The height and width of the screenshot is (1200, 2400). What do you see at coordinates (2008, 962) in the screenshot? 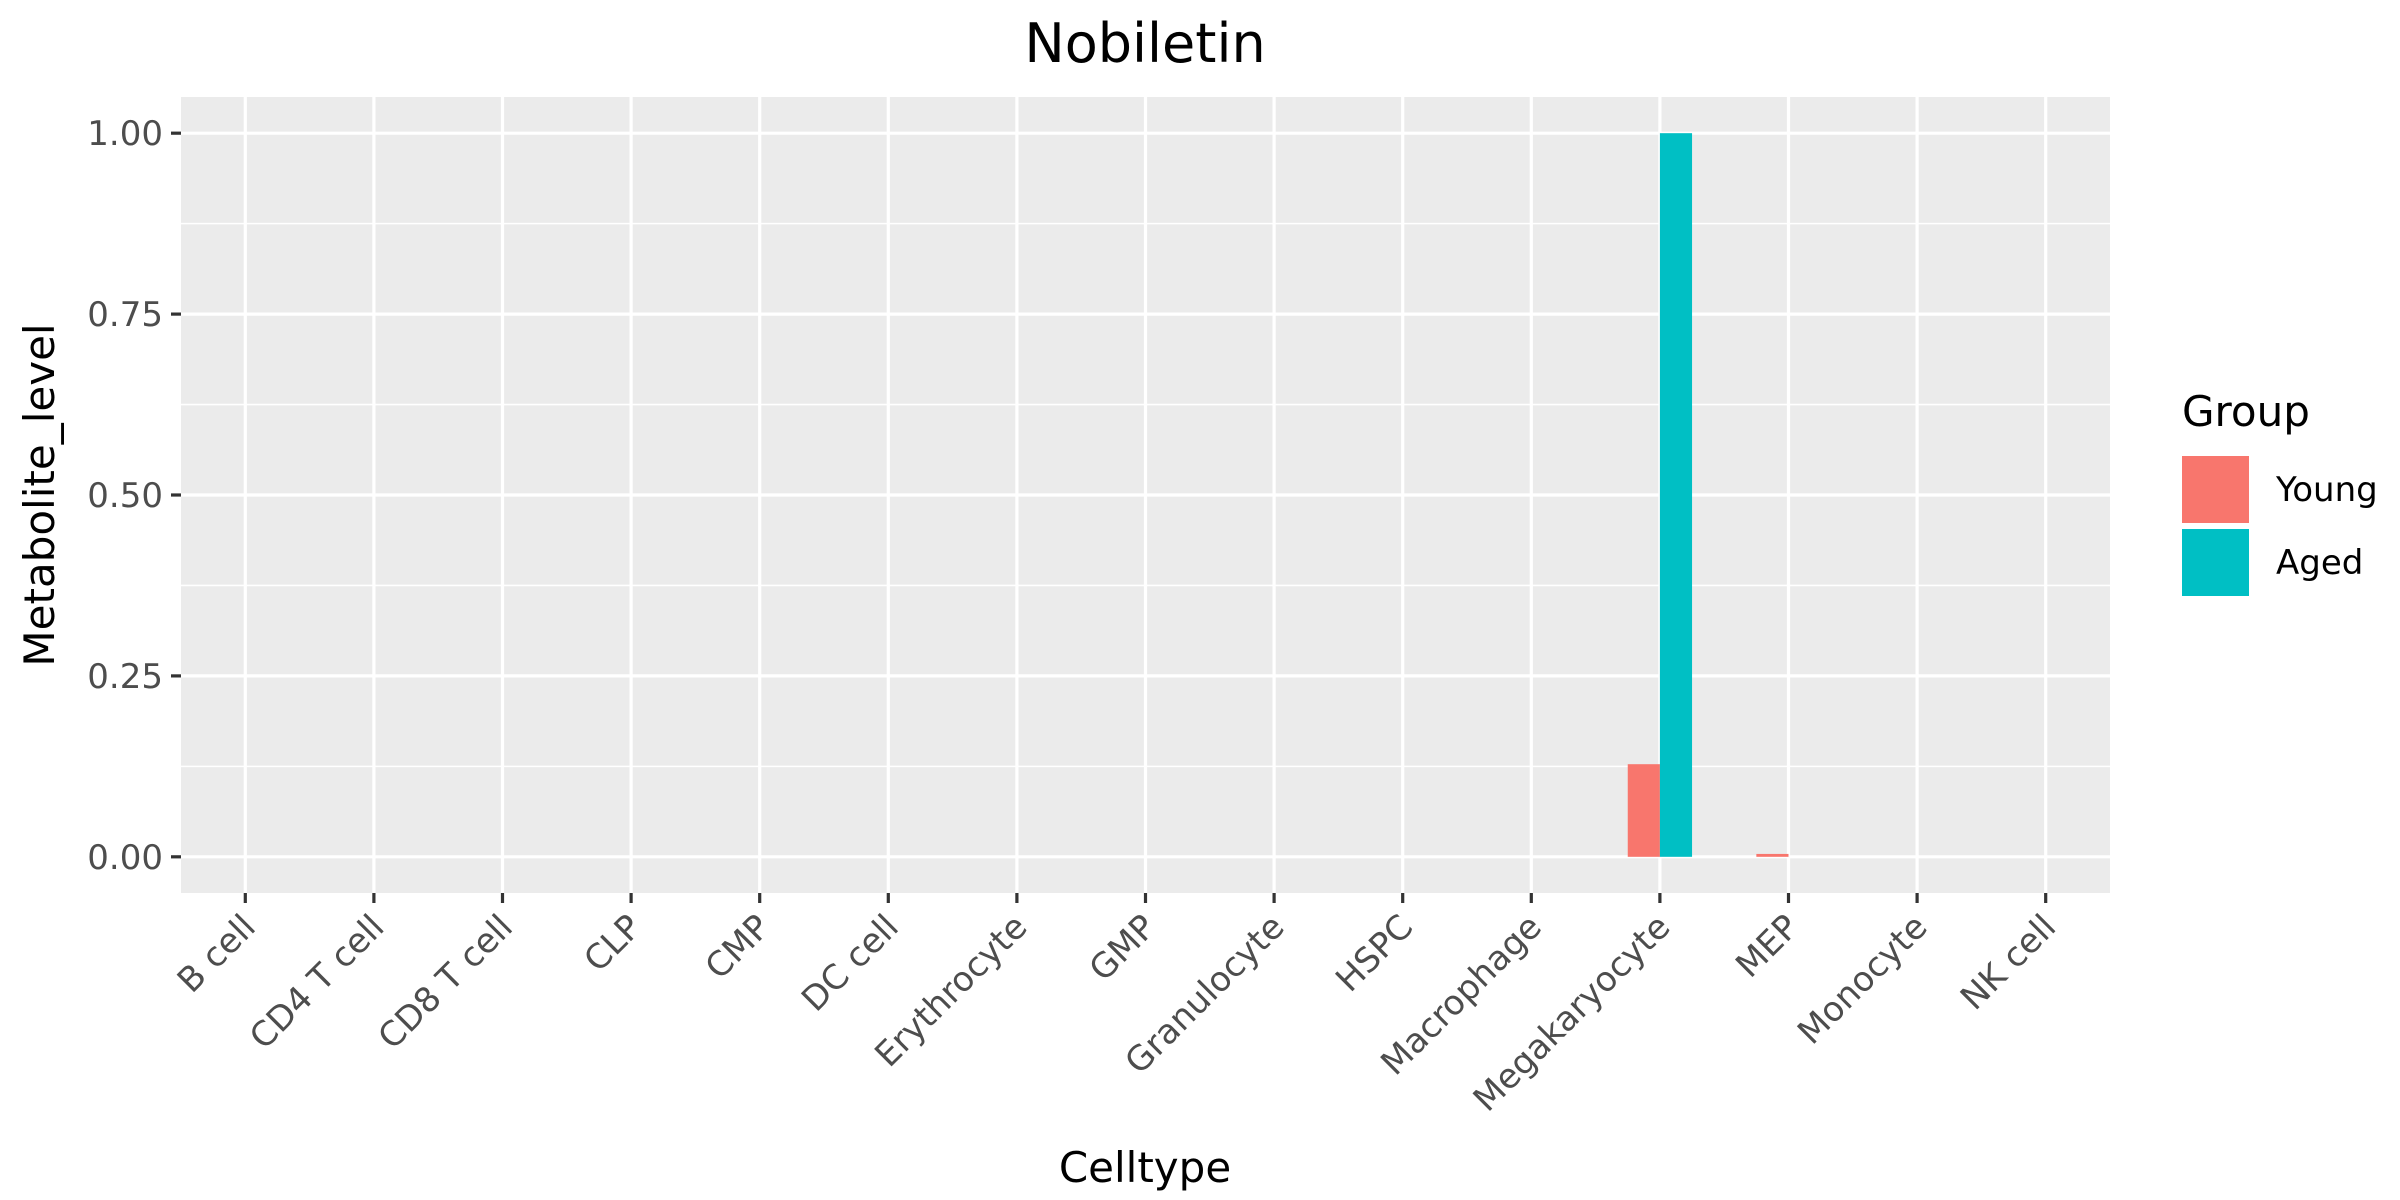
I see `x-tick-label: NK cell` at bounding box center [2008, 962].